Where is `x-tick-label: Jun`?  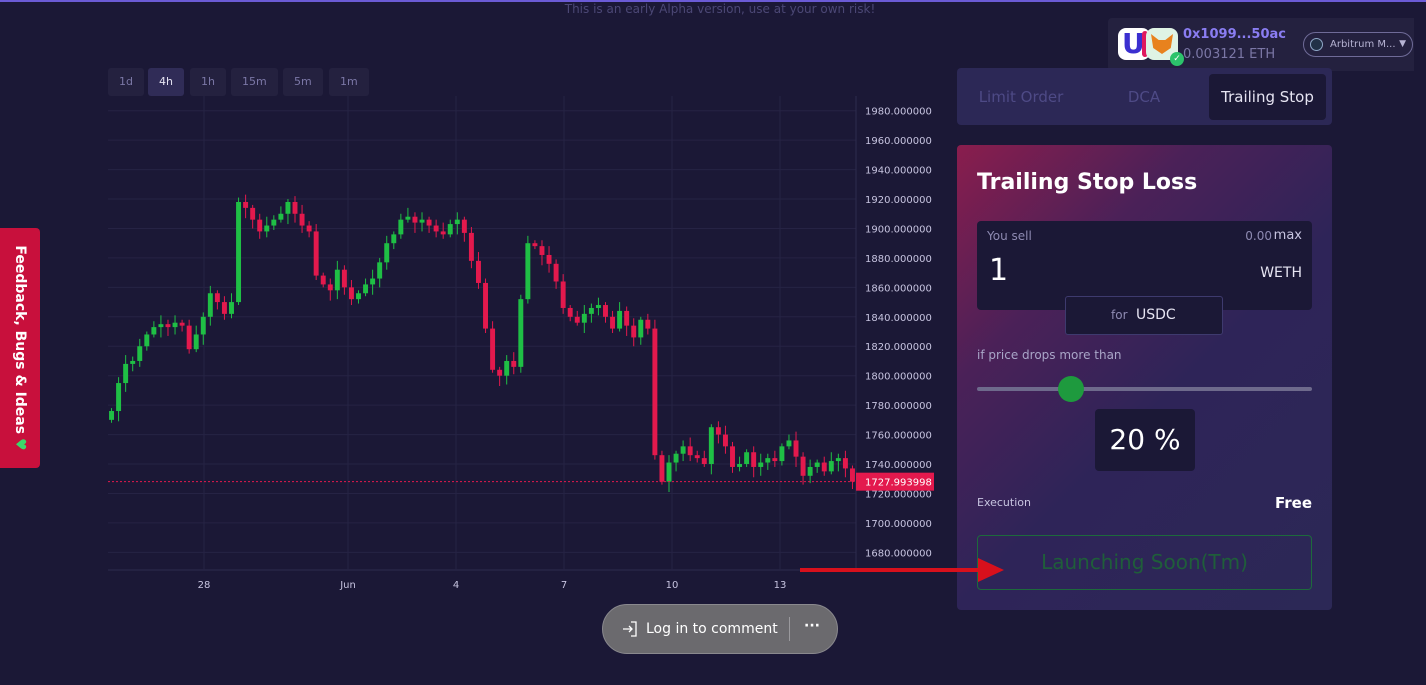
x-tick-label: Jun is located at coordinates (347, 585).